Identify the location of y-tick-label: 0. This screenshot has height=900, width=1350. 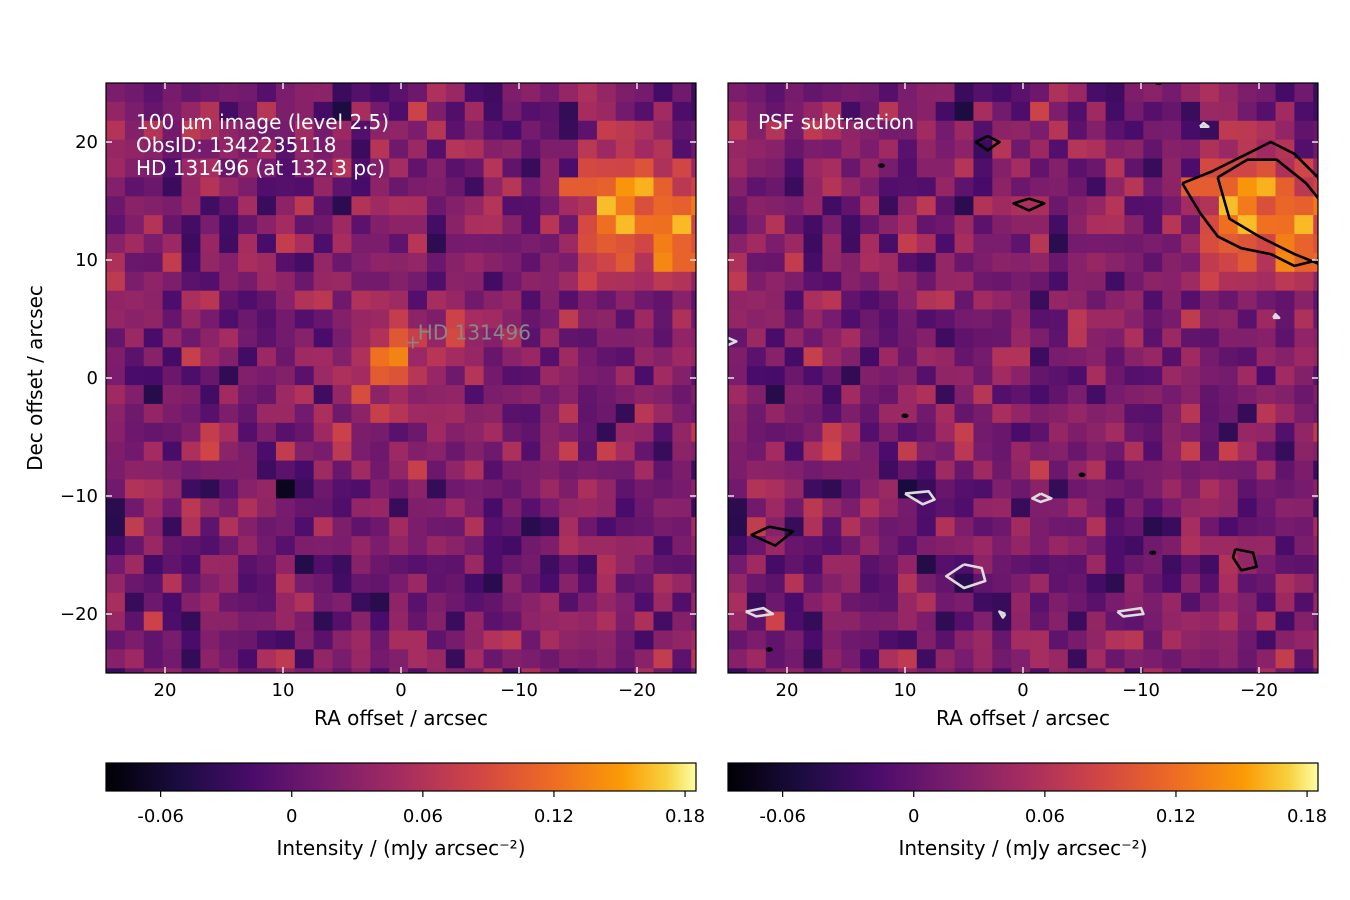
(92, 378).